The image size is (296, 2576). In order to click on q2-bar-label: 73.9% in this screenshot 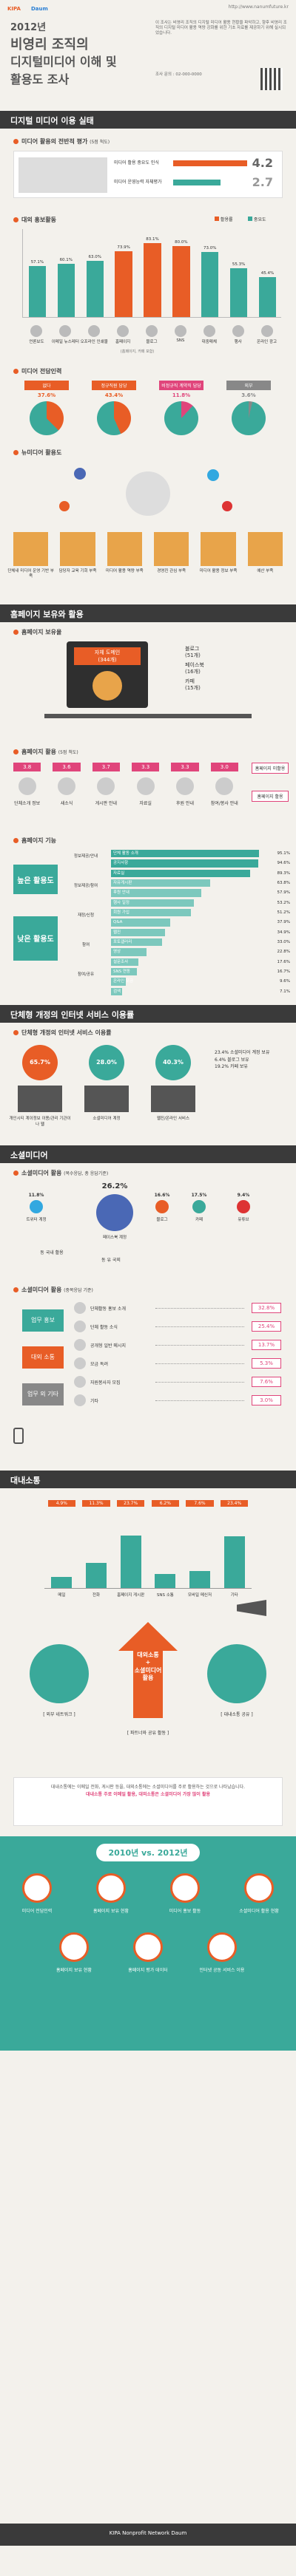, I will do `click(123, 248)`.